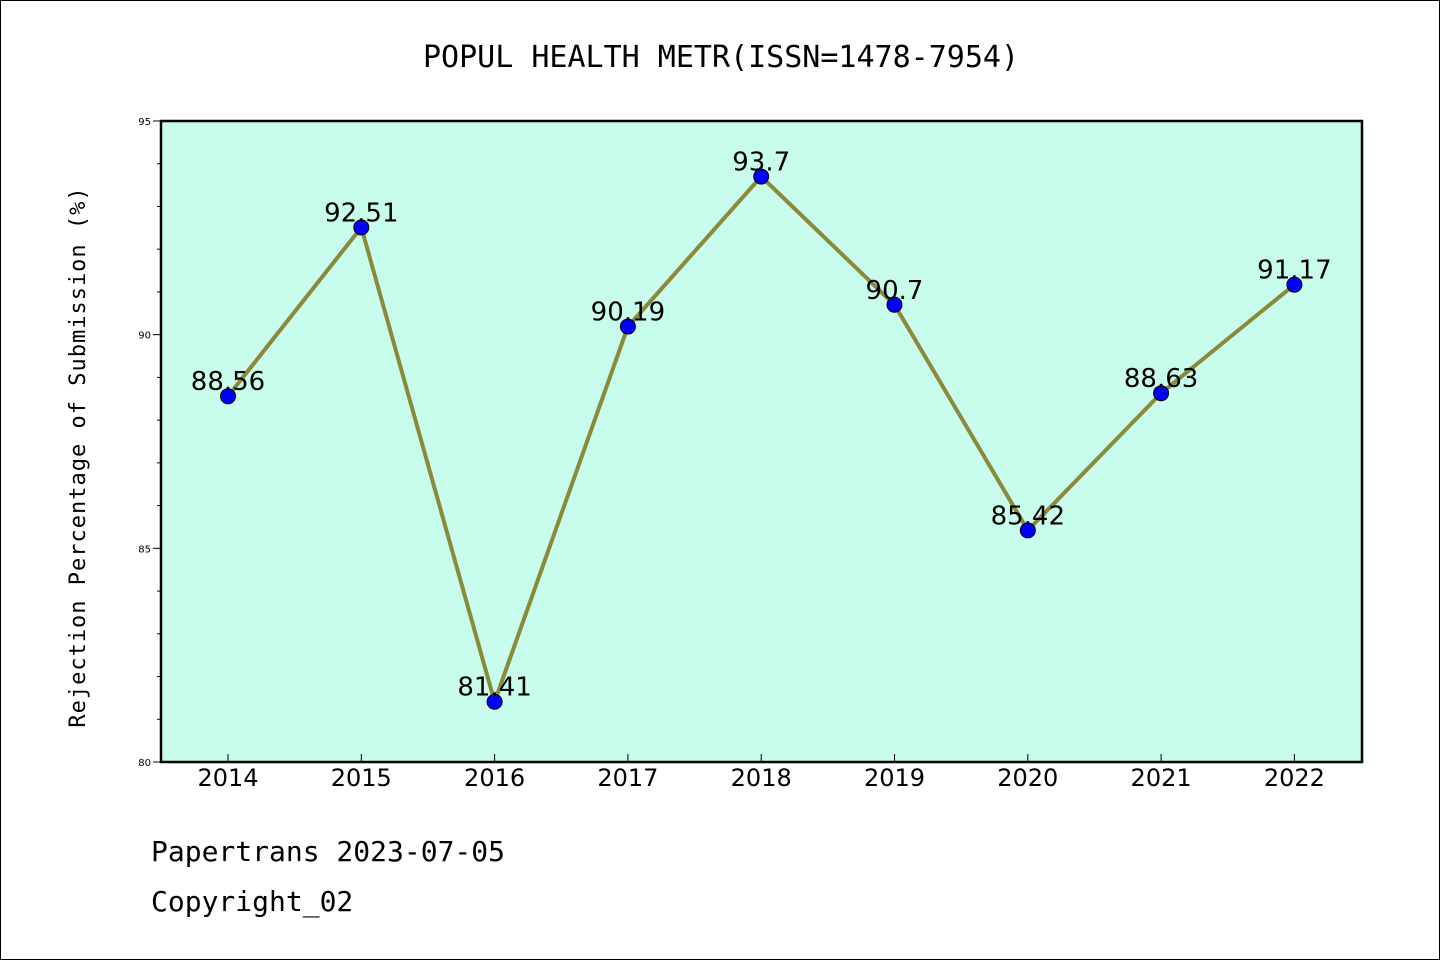  What do you see at coordinates (361, 778) in the screenshot?
I see `x-tick-label: 2015` at bounding box center [361, 778].